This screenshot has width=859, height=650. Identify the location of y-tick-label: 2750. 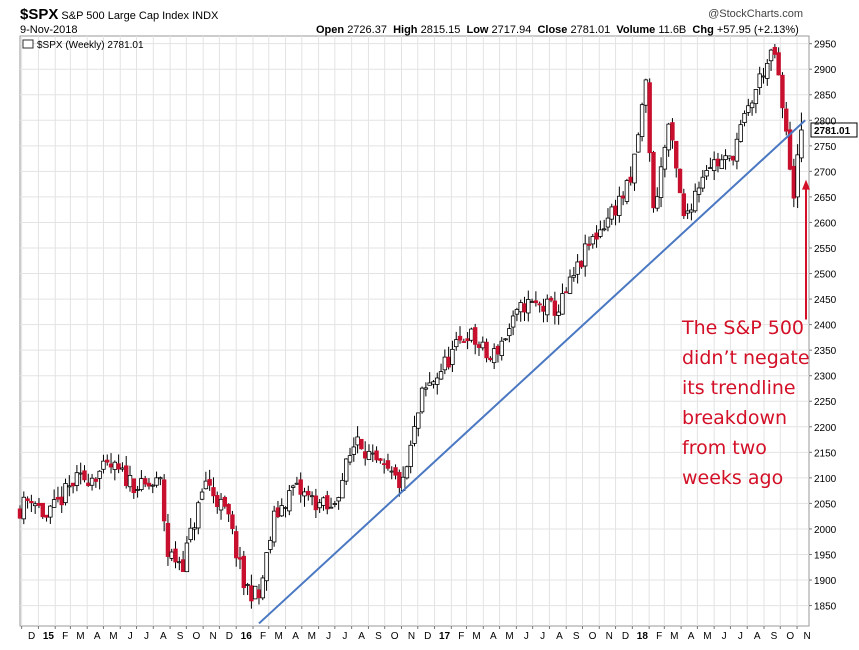
(825, 147).